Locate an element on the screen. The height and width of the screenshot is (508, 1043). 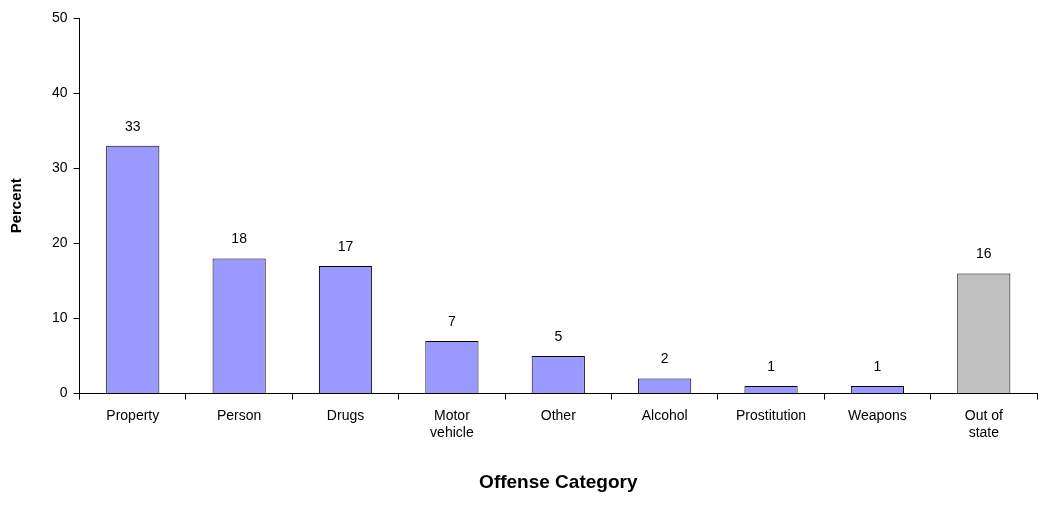
y-tick-label: 0 is located at coordinates (63, 392).